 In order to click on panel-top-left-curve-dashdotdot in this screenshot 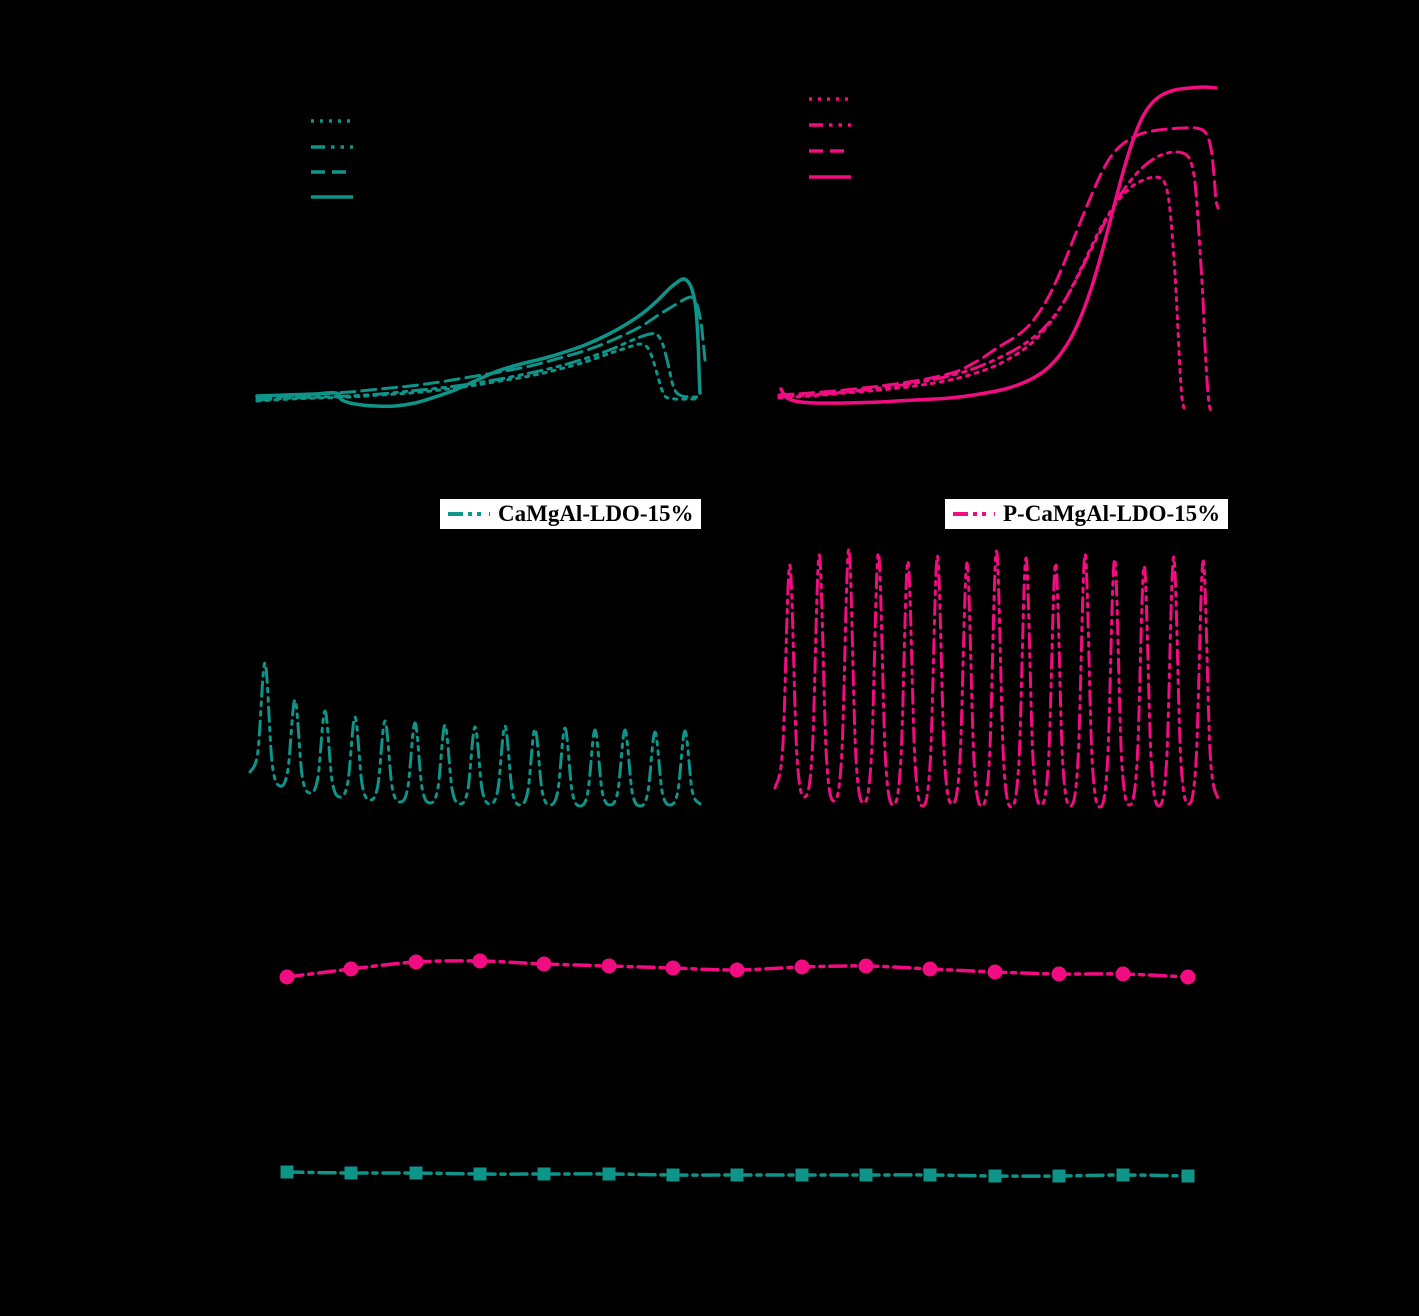, I will do `click(477, 366)`.